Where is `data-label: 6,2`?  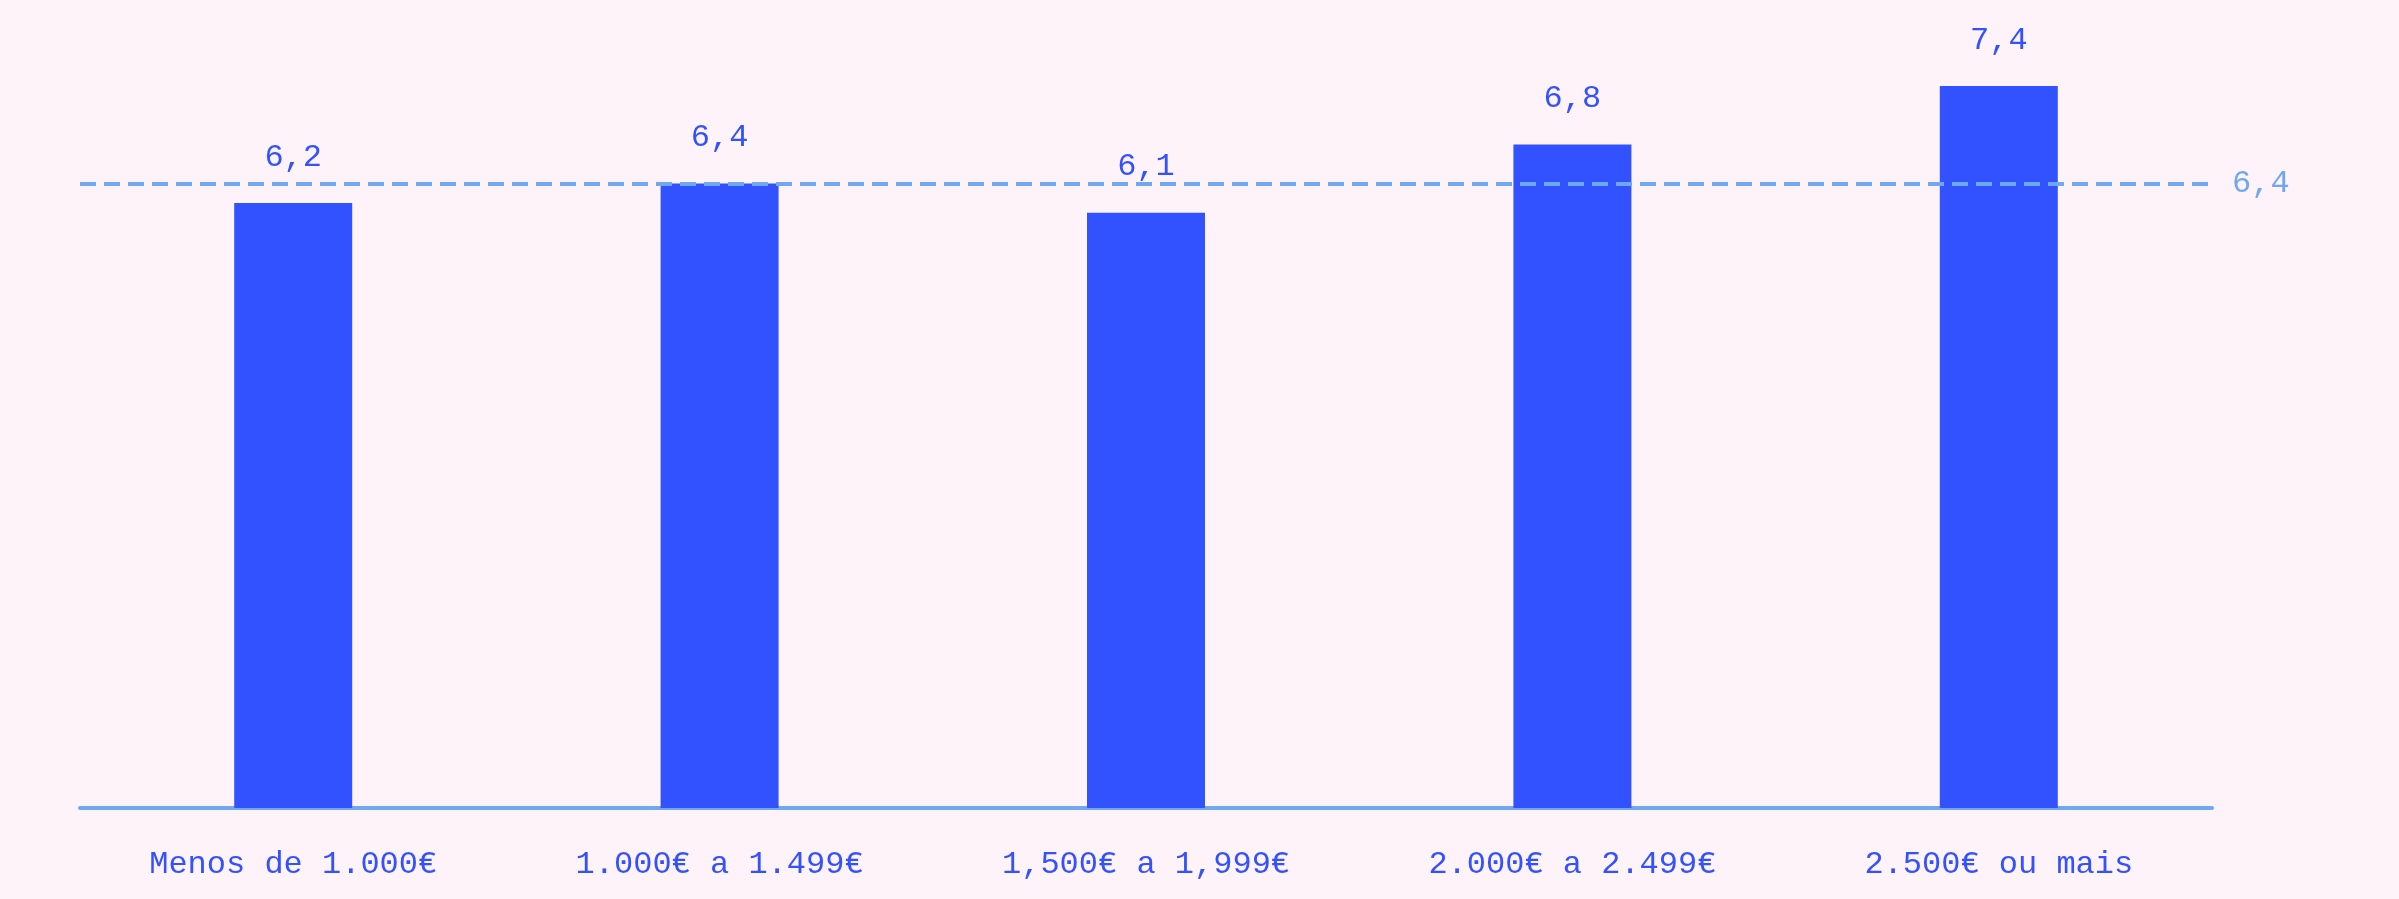 data-label: 6,2 is located at coordinates (293, 157).